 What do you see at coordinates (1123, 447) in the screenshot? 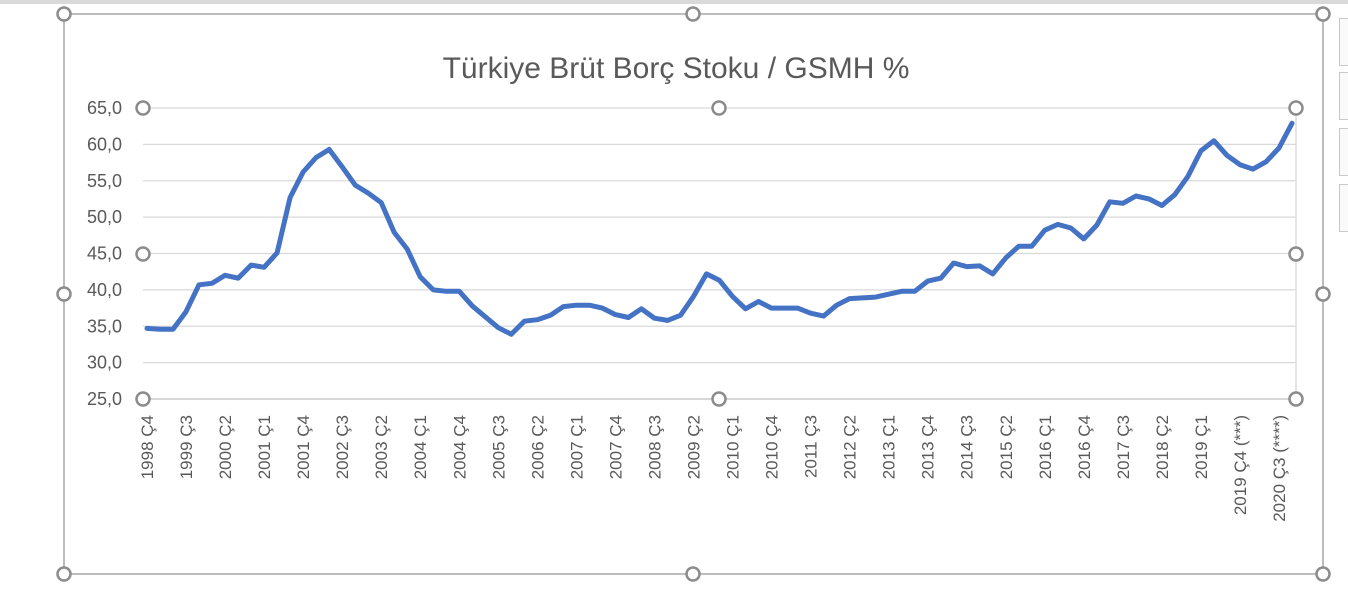
I see `x-tick-label: 2017 Ç3` at bounding box center [1123, 447].